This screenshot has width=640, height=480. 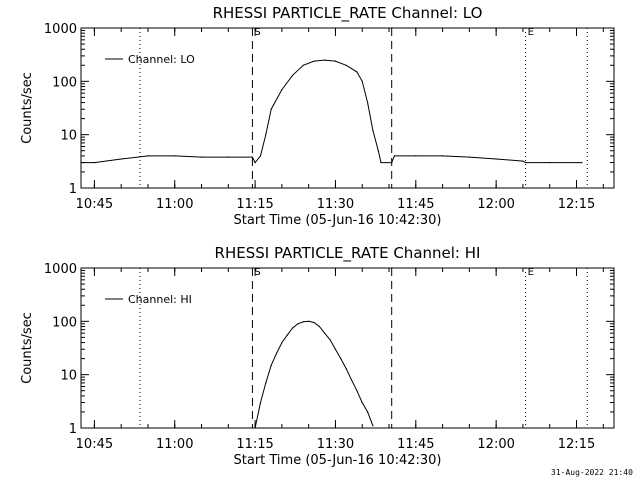 What do you see at coordinates (160, 299) in the screenshot?
I see `legend-label: Channel: HI` at bounding box center [160, 299].